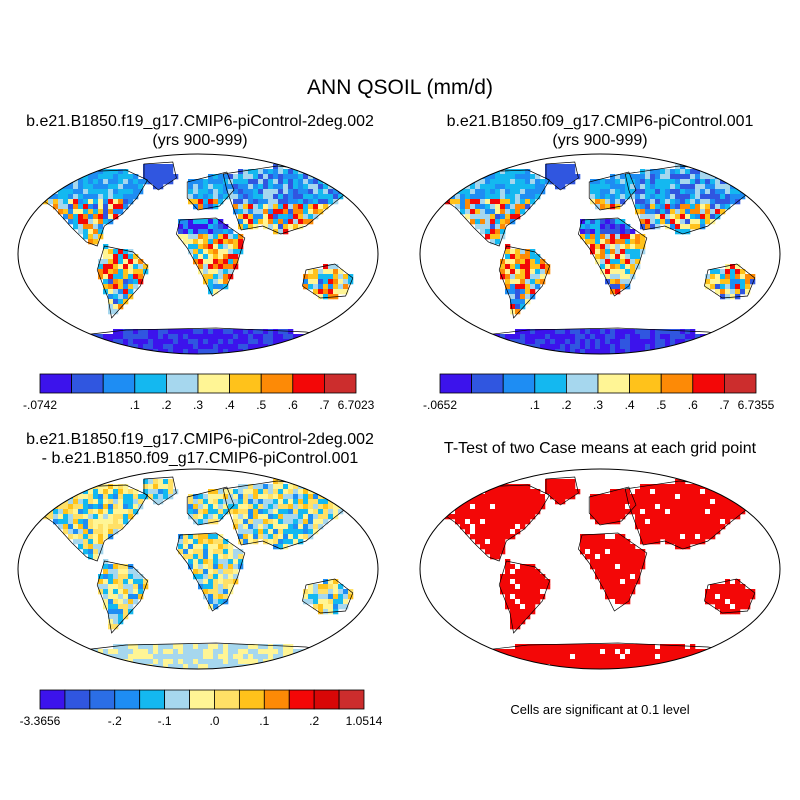  I want to click on cb3-tick-label: 1.0514, so click(364, 721).